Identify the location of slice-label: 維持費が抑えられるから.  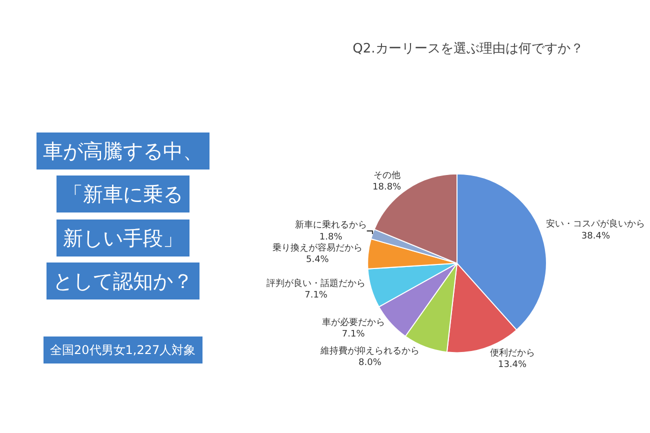
(369, 350).